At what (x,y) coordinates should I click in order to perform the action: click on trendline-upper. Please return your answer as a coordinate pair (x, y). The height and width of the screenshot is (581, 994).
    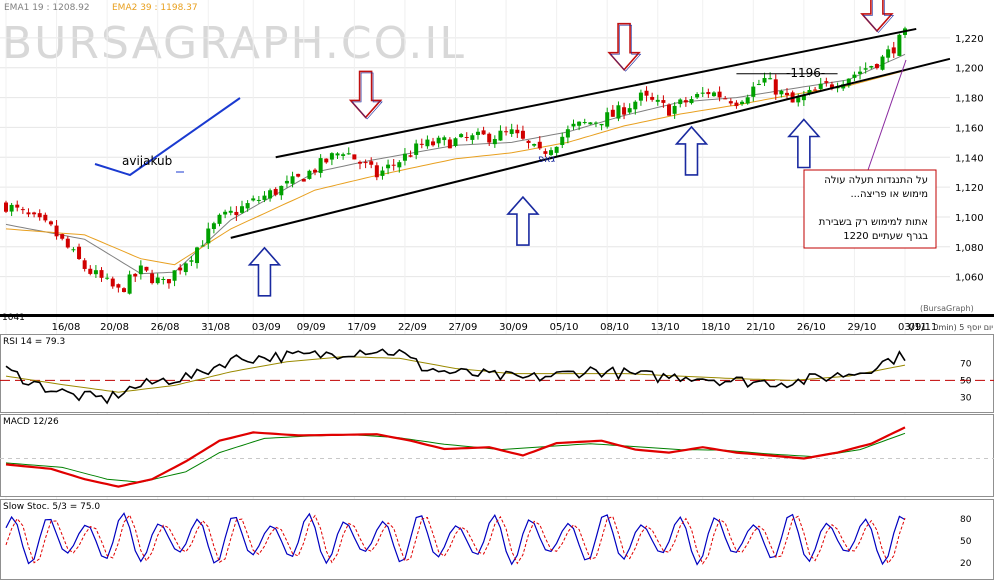
    Looking at the image, I should click on (596, 93).